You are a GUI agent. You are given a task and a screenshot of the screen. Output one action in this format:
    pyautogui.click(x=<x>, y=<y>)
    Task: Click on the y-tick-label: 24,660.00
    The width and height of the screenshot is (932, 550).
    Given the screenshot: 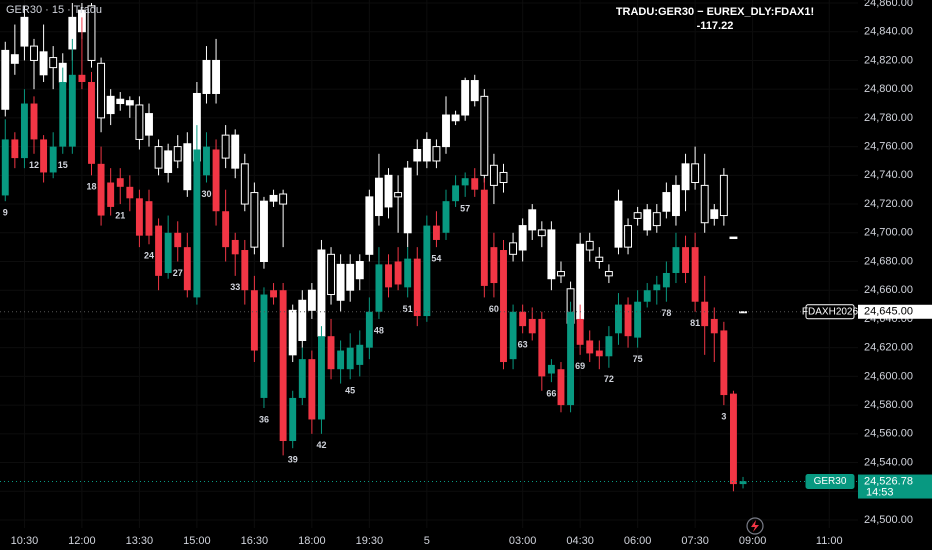 What is the action you would take?
    pyautogui.click(x=888, y=290)
    